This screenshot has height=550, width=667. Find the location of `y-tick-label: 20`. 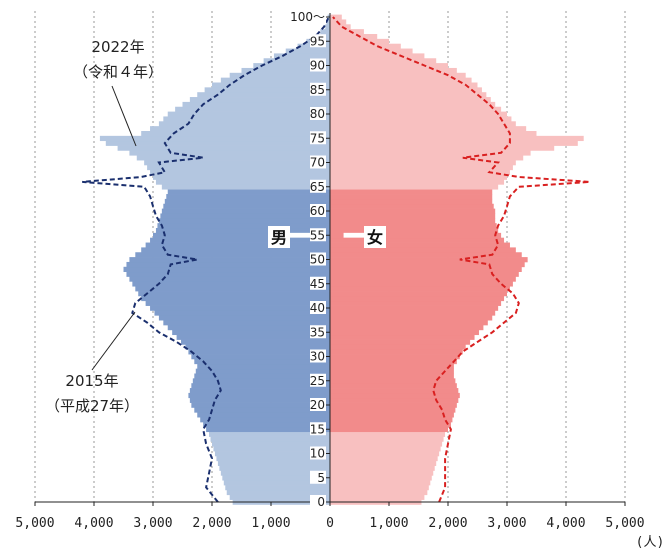

y-tick-label: 20 is located at coordinates (317, 405).